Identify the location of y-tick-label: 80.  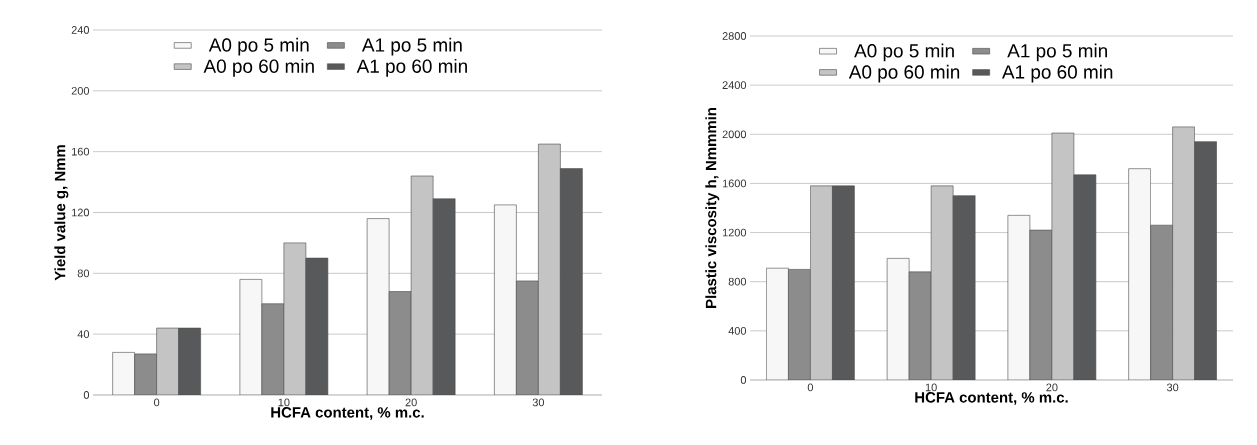
(83, 273).